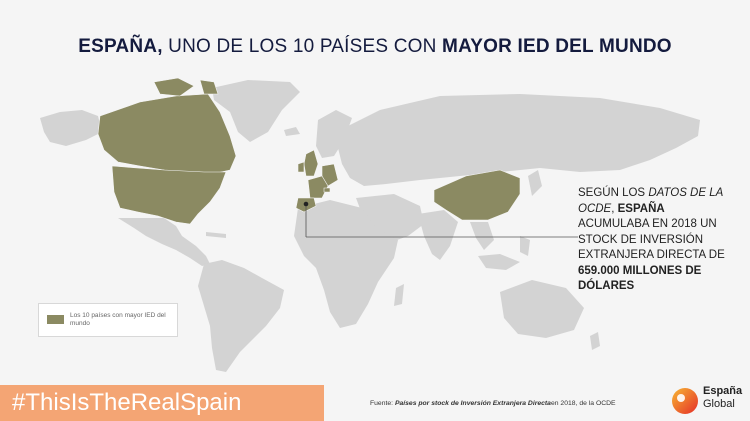 This screenshot has width=750, height=421. Describe the element at coordinates (256, 111) in the screenshot. I see `greenland` at that location.